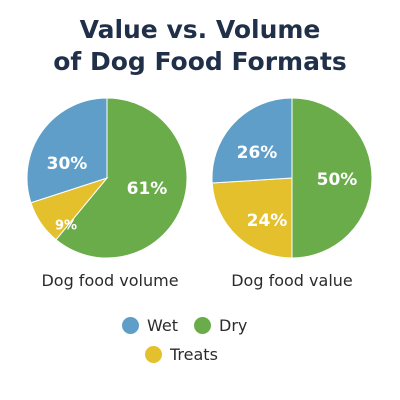 The width and height of the screenshot is (400, 400). What do you see at coordinates (147, 189) in the screenshot?
I see `slice-label-dry: 61%` at bounding box center [147, 189].